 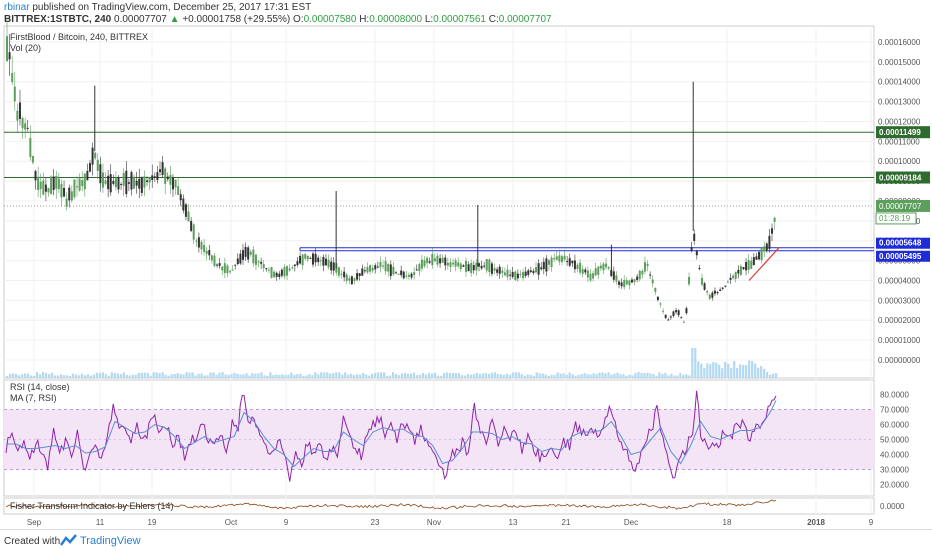 I want to click on volume-title: Vol (20), so click(x=25, y=48).